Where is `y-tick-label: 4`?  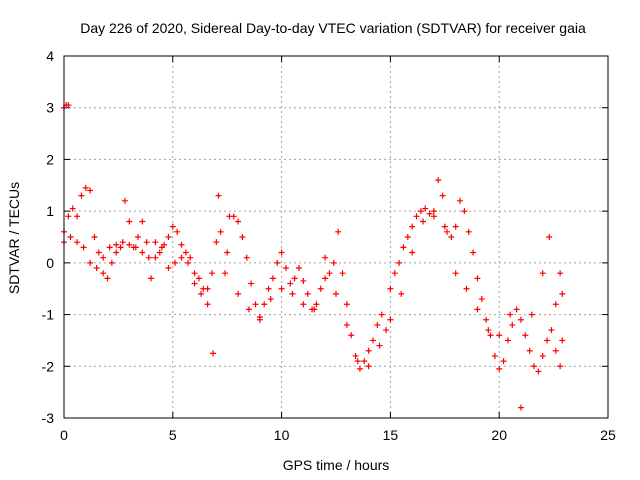
y-tick-label: 4 is located at coordinates (50, 56).